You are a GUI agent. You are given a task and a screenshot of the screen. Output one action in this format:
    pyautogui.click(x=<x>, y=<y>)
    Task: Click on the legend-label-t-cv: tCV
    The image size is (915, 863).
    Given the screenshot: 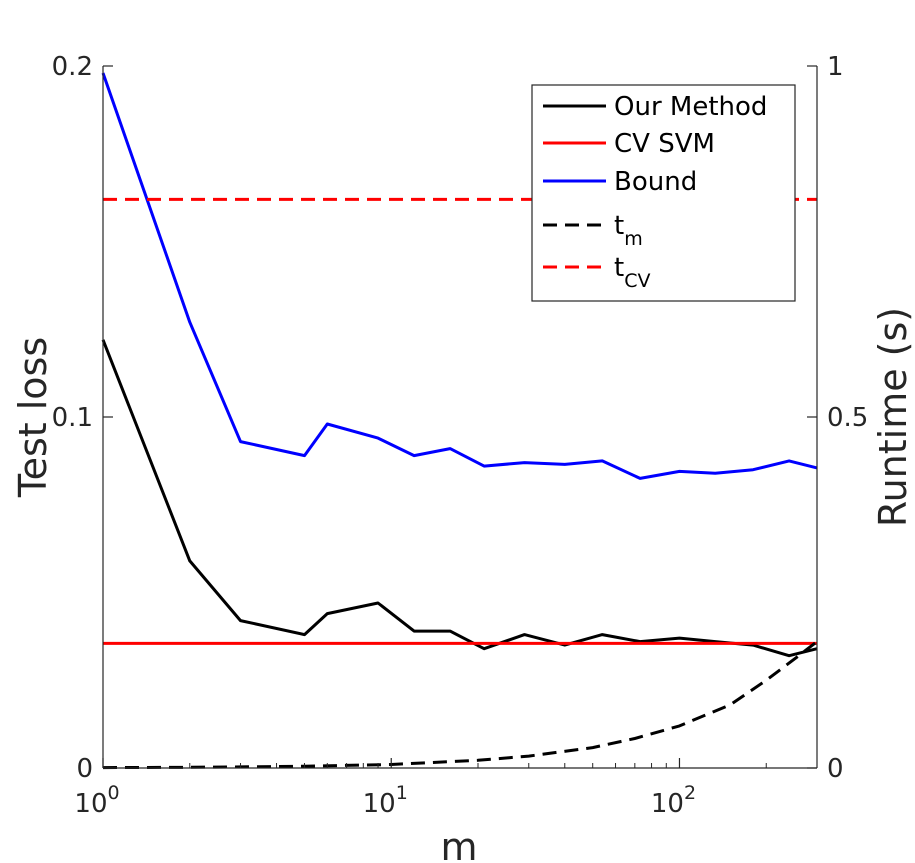 What is the action you would take?
    pyautogui.click(x=632, y=272)
    